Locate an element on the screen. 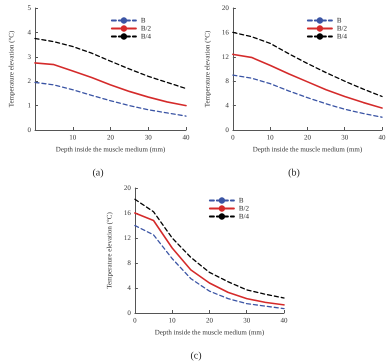 This screenshot has width=392, height=363. text: (a) is located at coordinates (98, 173).